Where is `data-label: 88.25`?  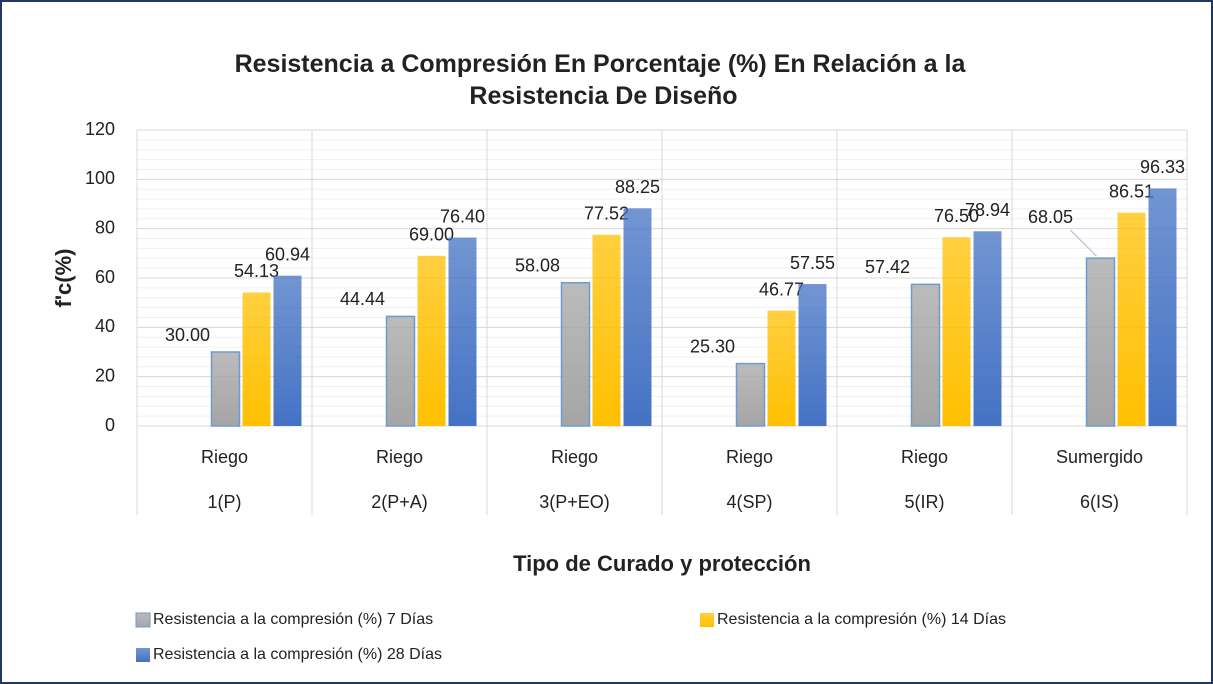 data-label: 88.25 is located at coordinates (637, 187).